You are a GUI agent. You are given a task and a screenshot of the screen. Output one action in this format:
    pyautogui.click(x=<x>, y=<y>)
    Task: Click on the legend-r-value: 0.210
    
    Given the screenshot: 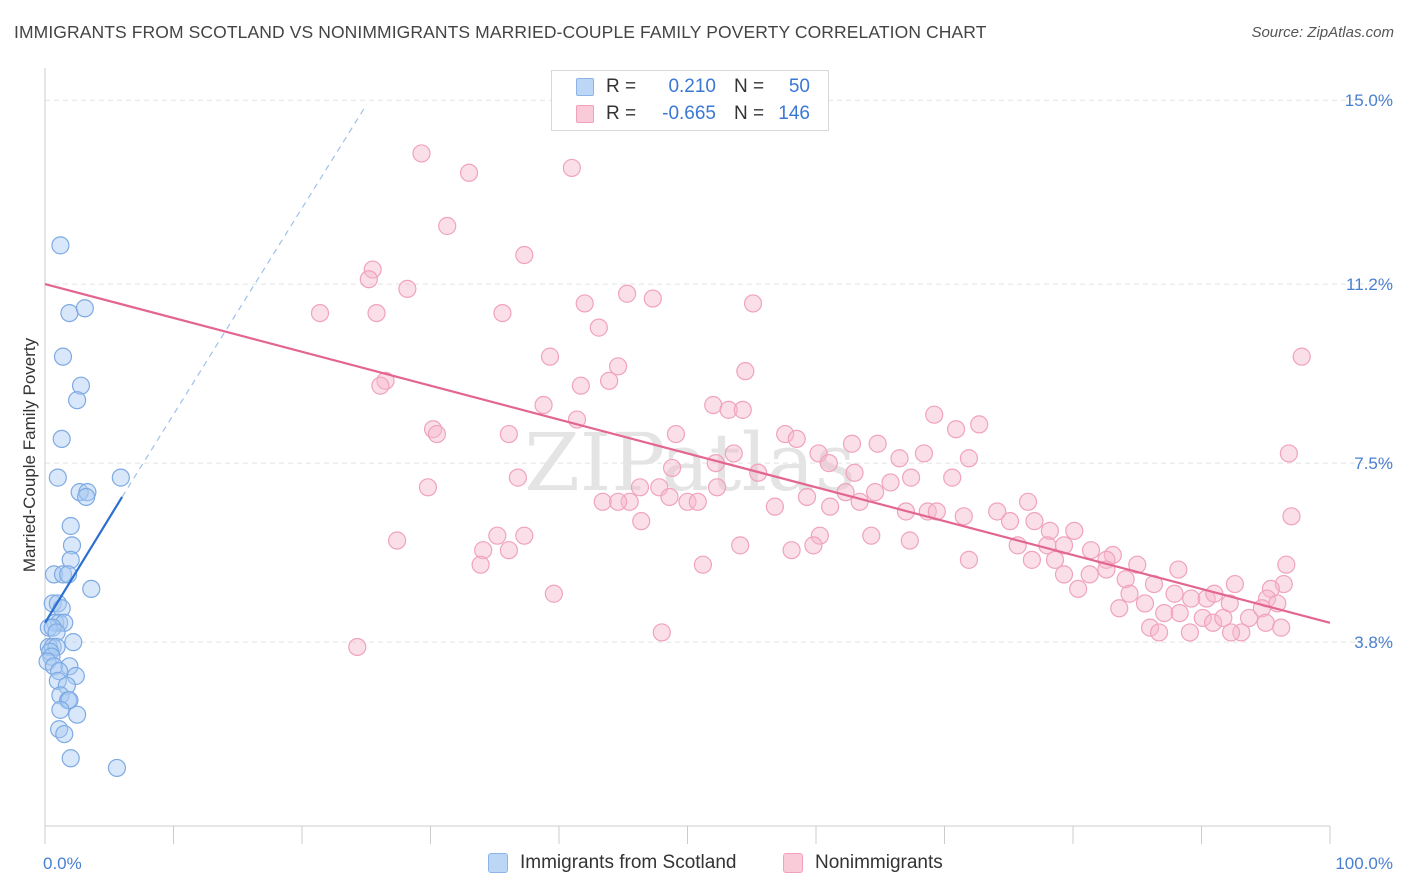 What is the action you would take?
    pyautogui.click(x=692, y=86)
    